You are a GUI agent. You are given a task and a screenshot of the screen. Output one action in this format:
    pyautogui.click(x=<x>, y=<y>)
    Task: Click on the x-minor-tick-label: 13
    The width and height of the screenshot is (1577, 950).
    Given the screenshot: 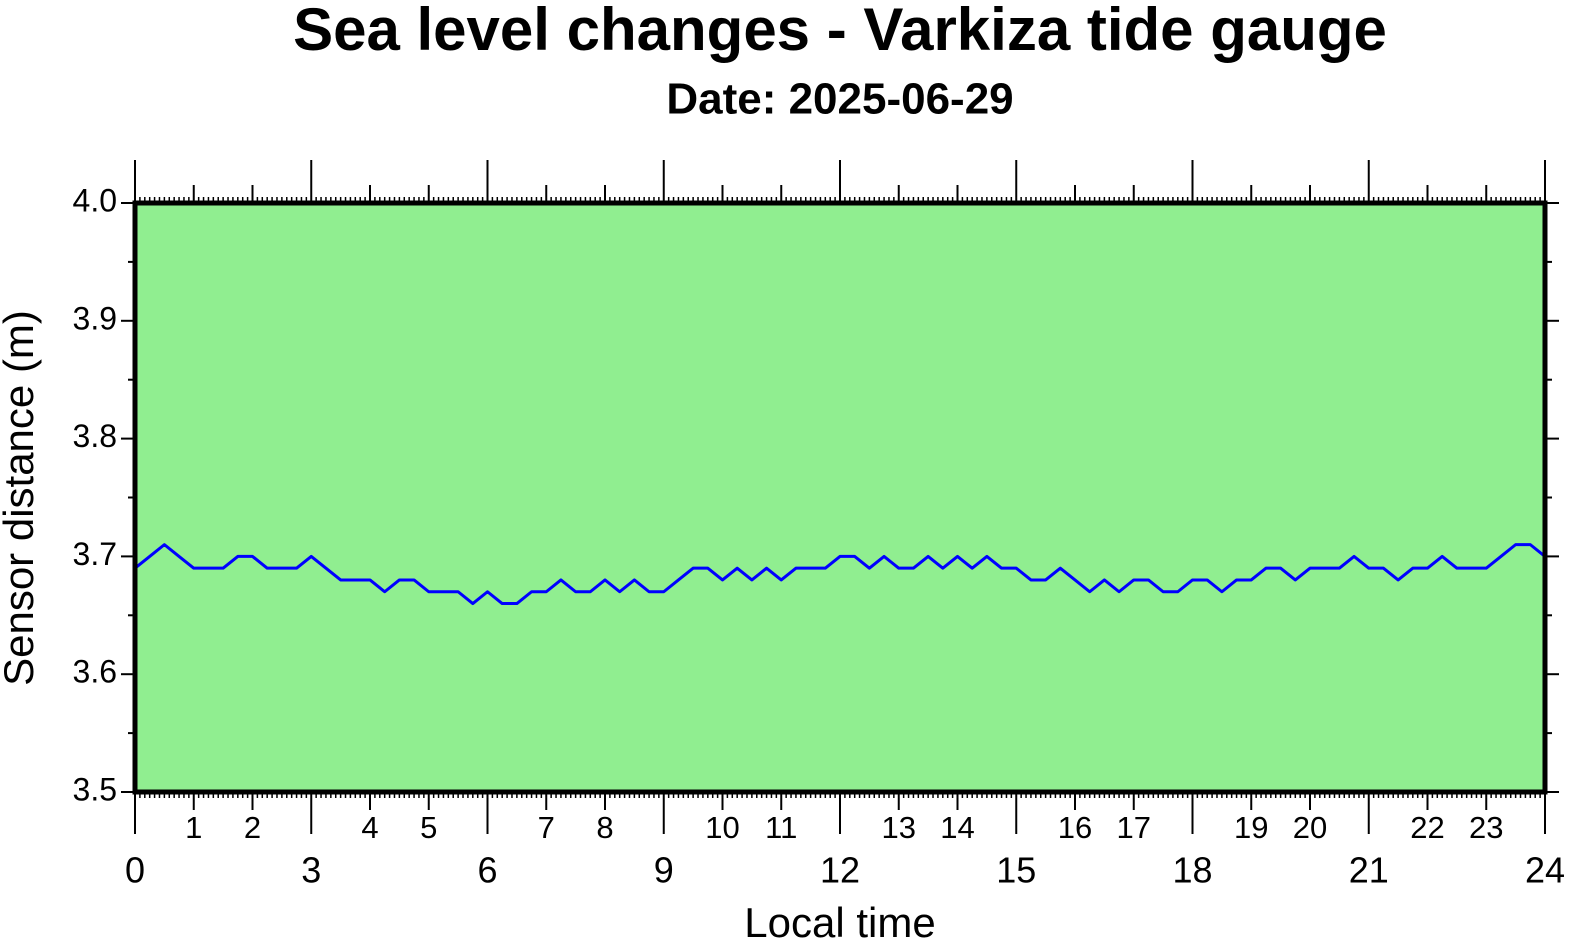 What is the action you would take?
    pyautogui.click(x=899, y=827)
    